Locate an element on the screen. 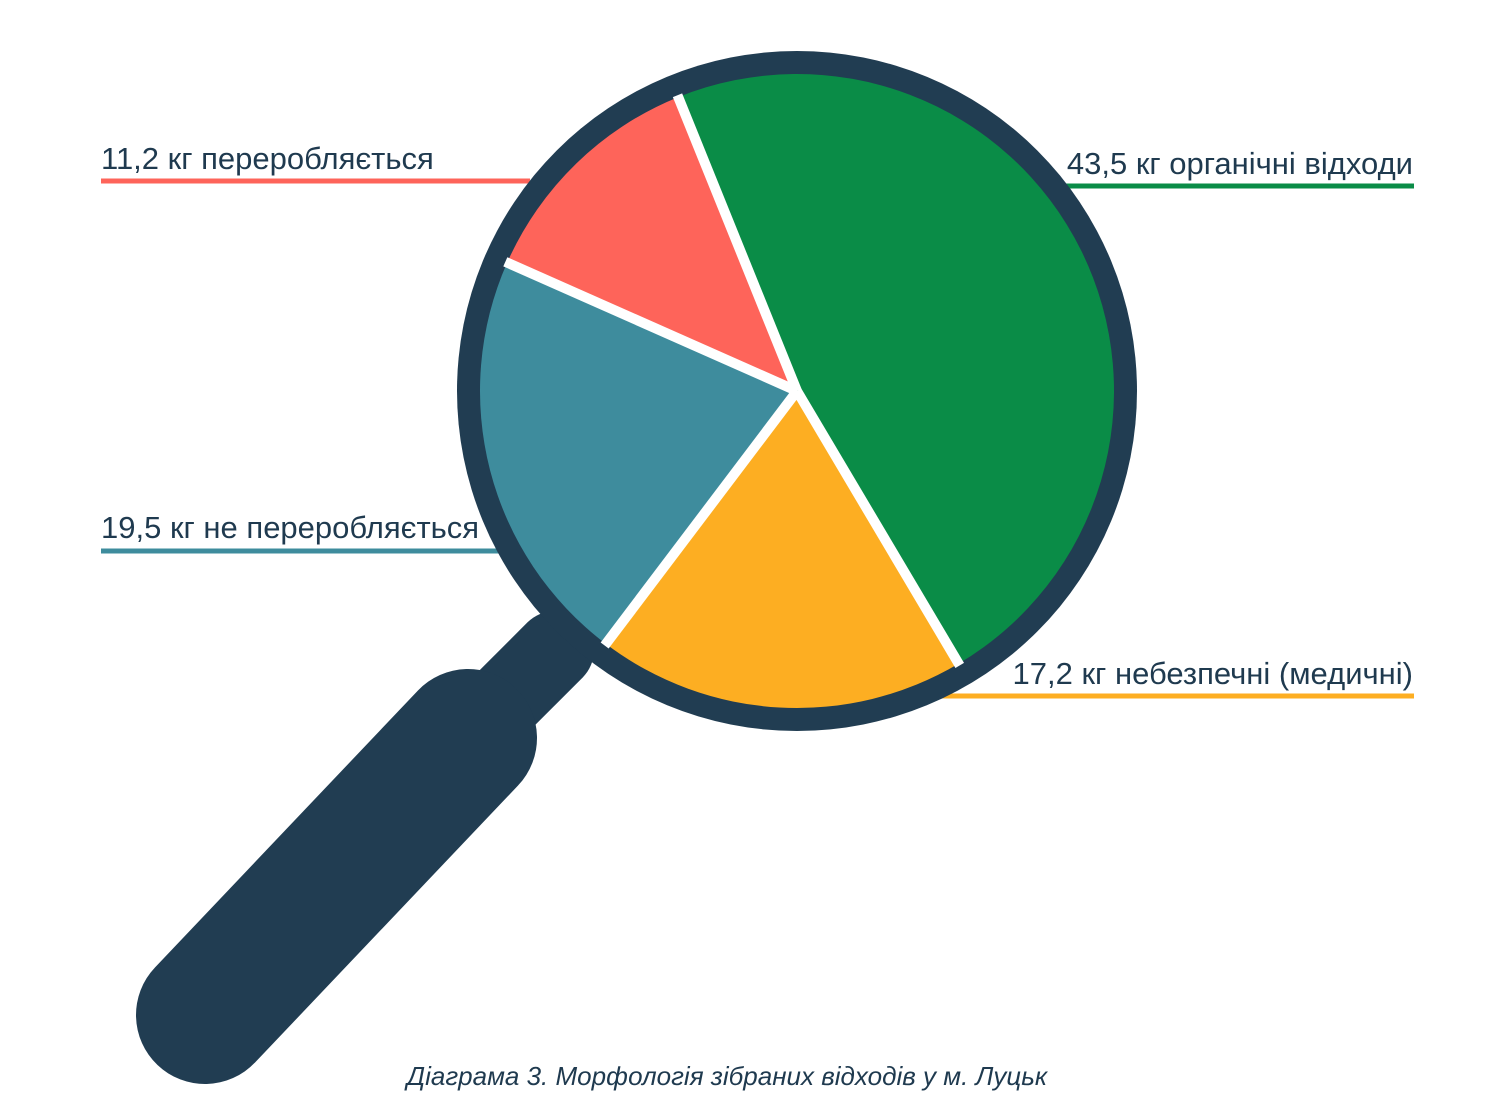  slice-recycled is located at coordinates (652, 244).